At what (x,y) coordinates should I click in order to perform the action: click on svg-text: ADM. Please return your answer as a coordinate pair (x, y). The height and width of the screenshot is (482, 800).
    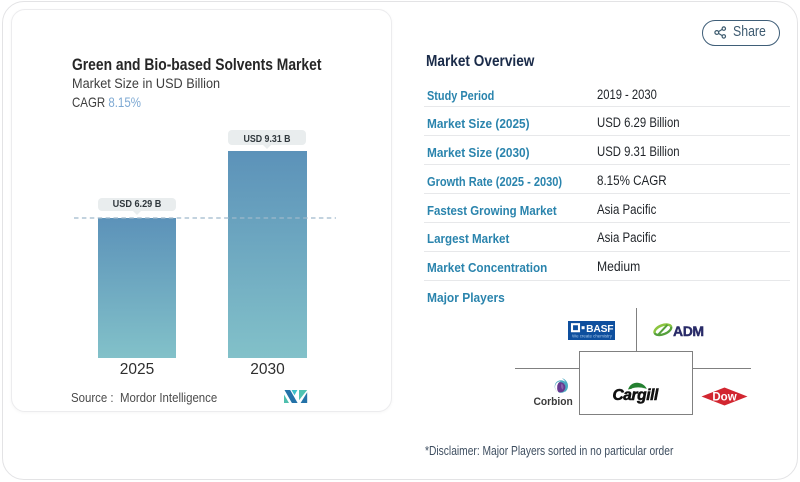
    Looking at the image, I should click on (688, 331).